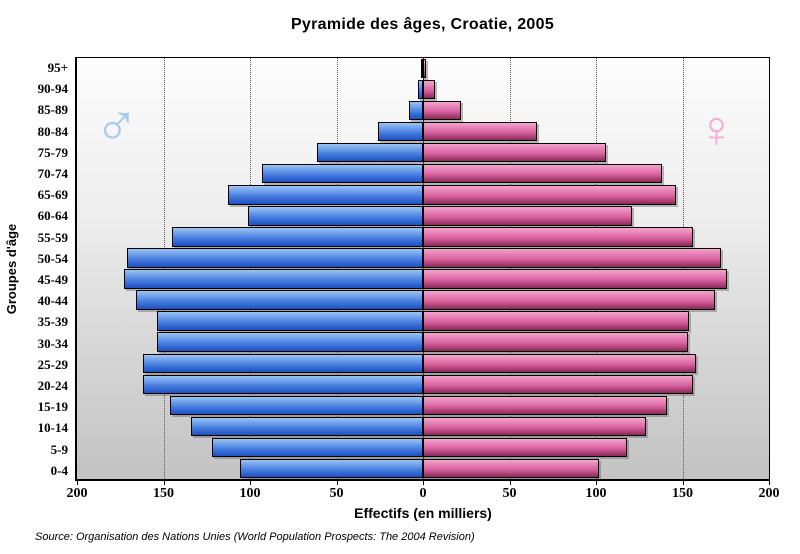  Describe the element at coordinates (422, 68) in the screenshot. I see `male-bar-95+` at that location.